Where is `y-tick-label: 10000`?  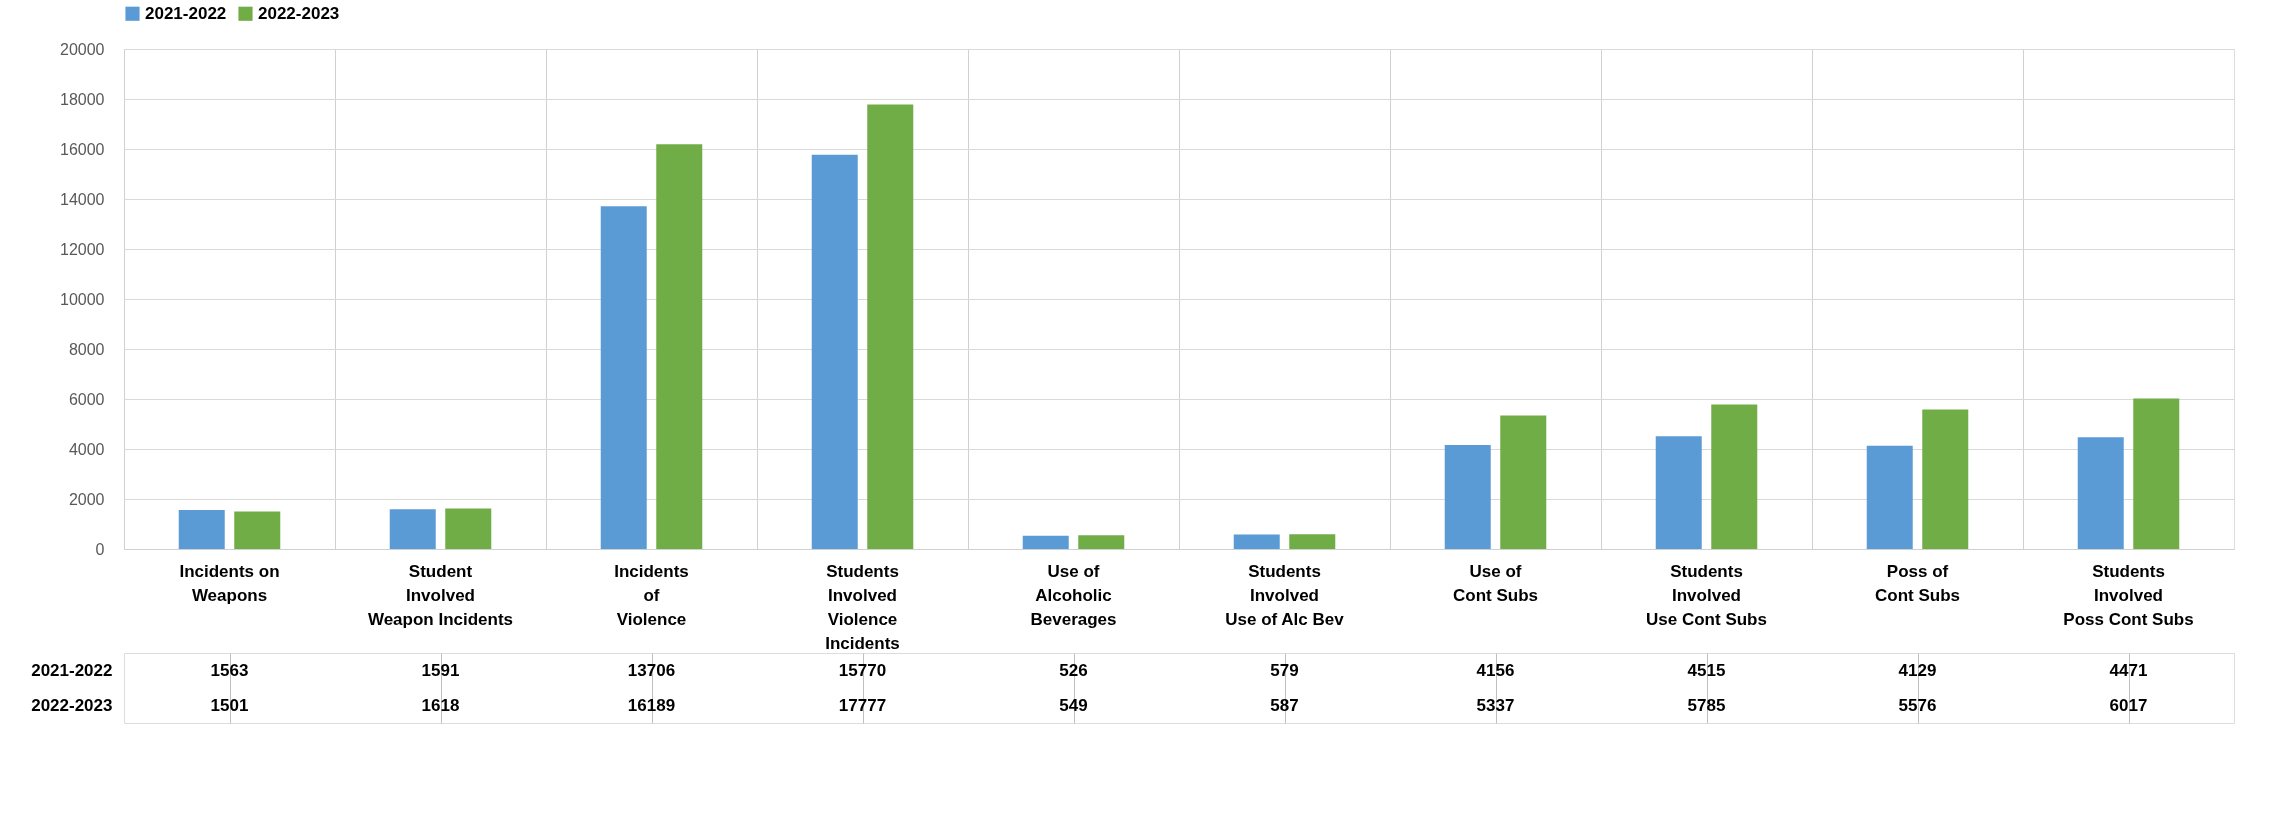
y-tick-label: 10000 is located at coordinates (82, 299).